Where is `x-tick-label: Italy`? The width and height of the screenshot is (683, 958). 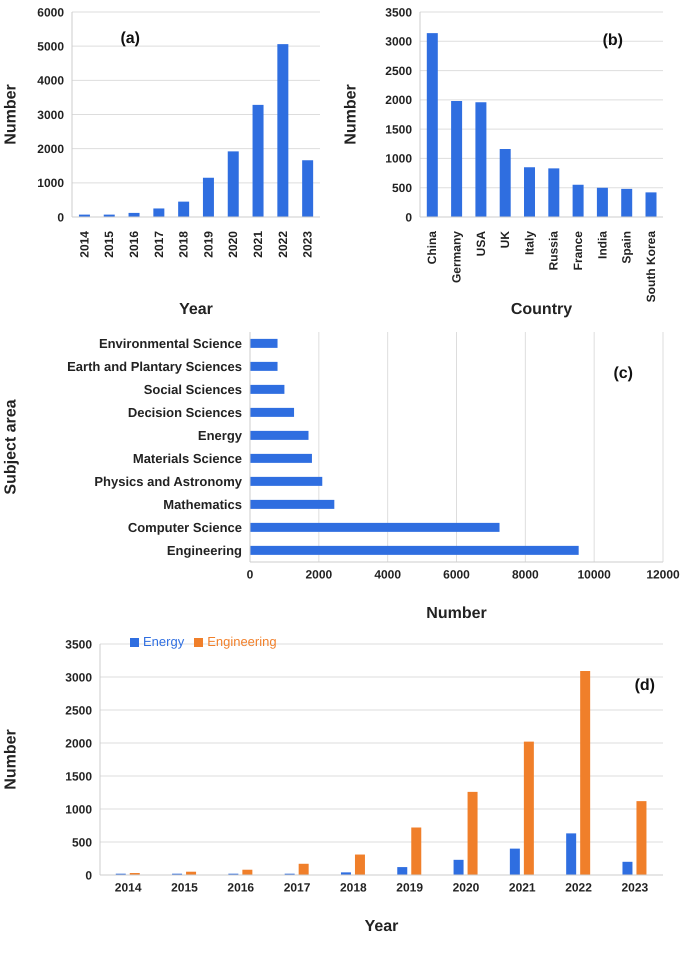 x-tick-label: Italy is located at coordinates (529, 243).